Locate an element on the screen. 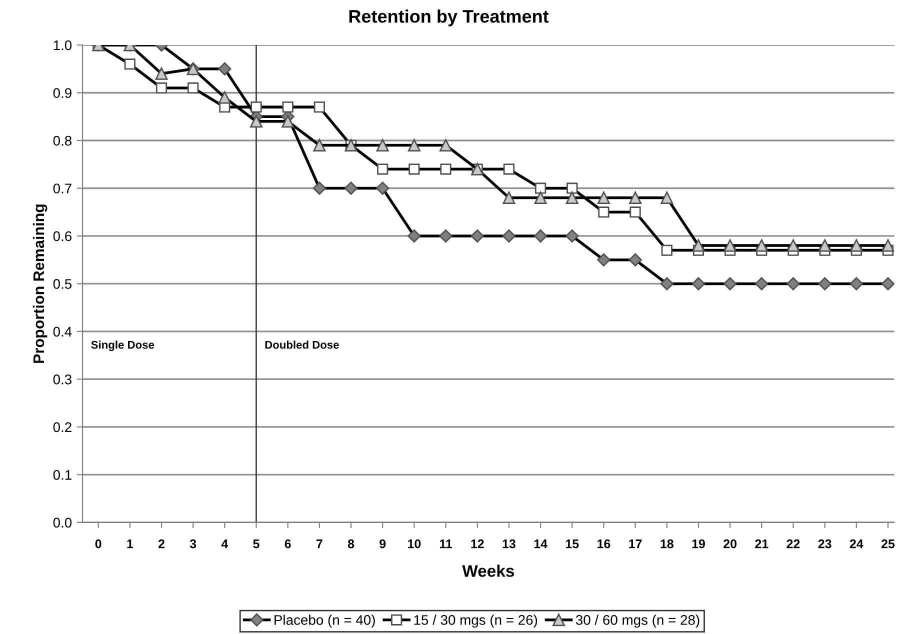  x-tick-label: 21 is located at coordinates (761, 543).